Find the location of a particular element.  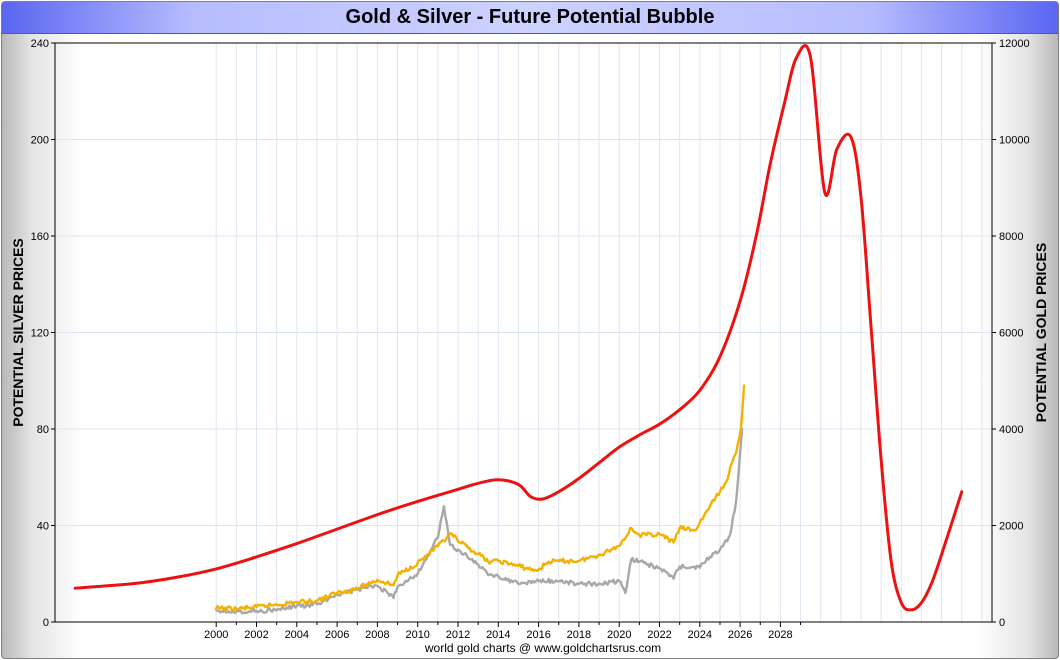

y-right-tick-label: 12000 is located at coordinates (1014, 44).